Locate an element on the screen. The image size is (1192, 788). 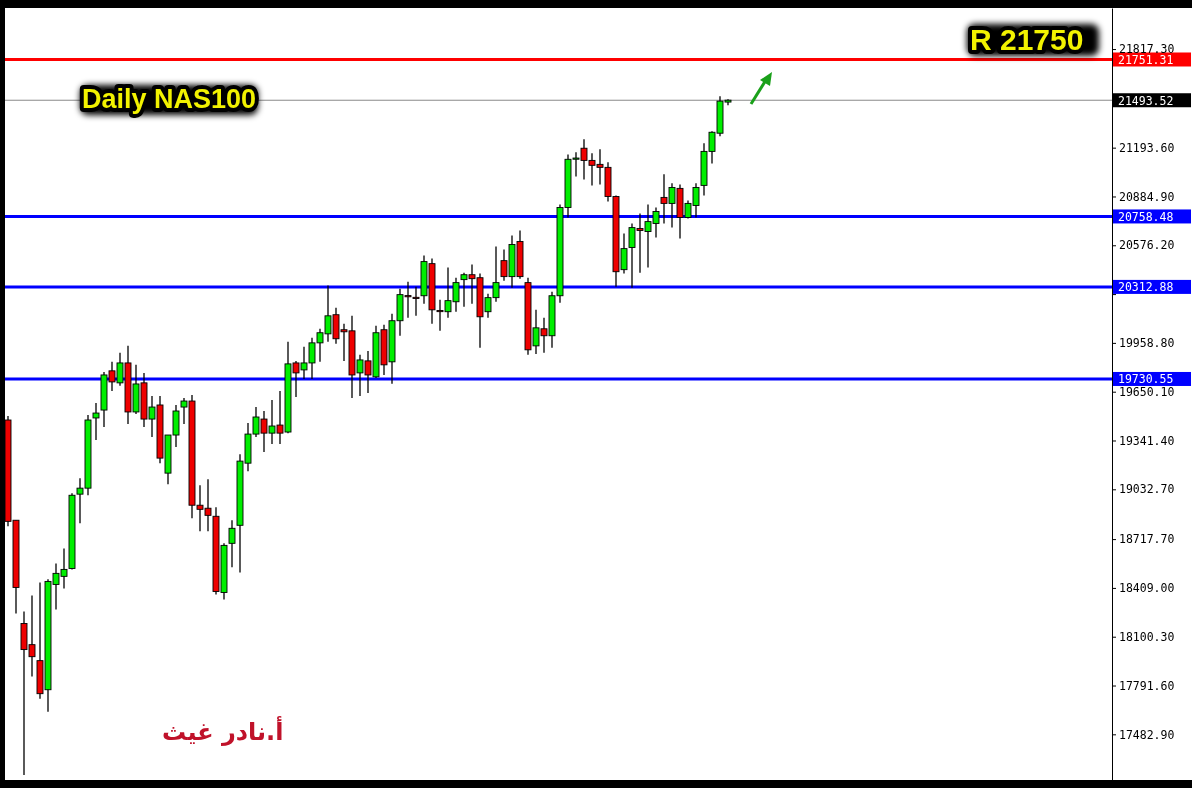
ref-line-label: 20312.88 is located at coordinates (1146, 287).